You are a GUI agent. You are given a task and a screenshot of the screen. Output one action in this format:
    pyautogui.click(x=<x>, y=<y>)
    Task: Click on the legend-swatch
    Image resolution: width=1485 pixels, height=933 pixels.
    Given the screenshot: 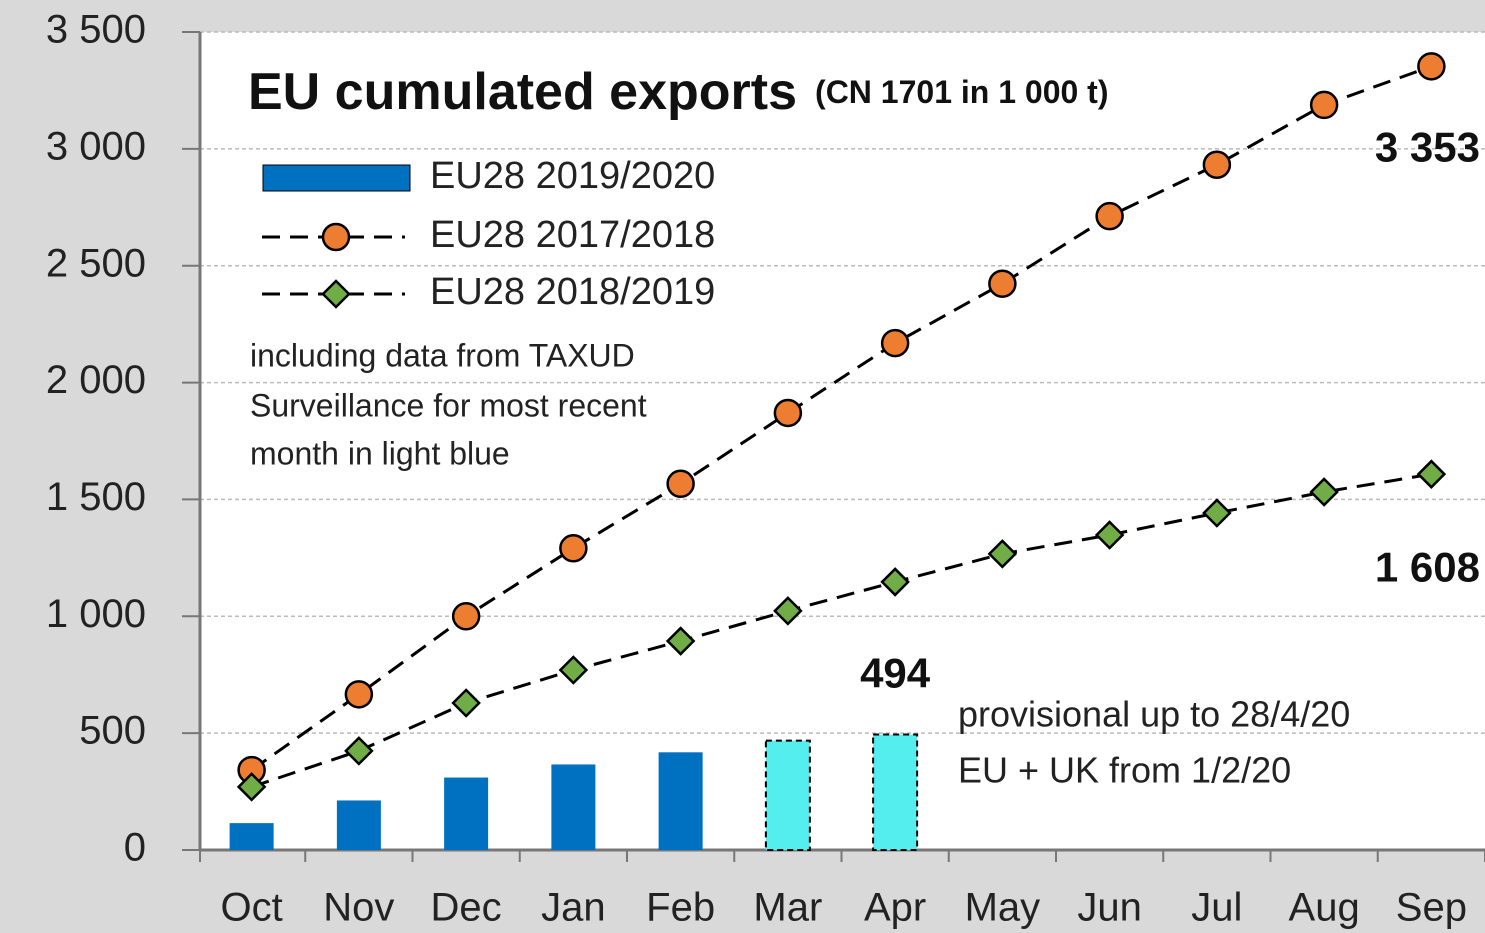 What is the action you would take?
    pyautogui.click(x=336, y=178)
    